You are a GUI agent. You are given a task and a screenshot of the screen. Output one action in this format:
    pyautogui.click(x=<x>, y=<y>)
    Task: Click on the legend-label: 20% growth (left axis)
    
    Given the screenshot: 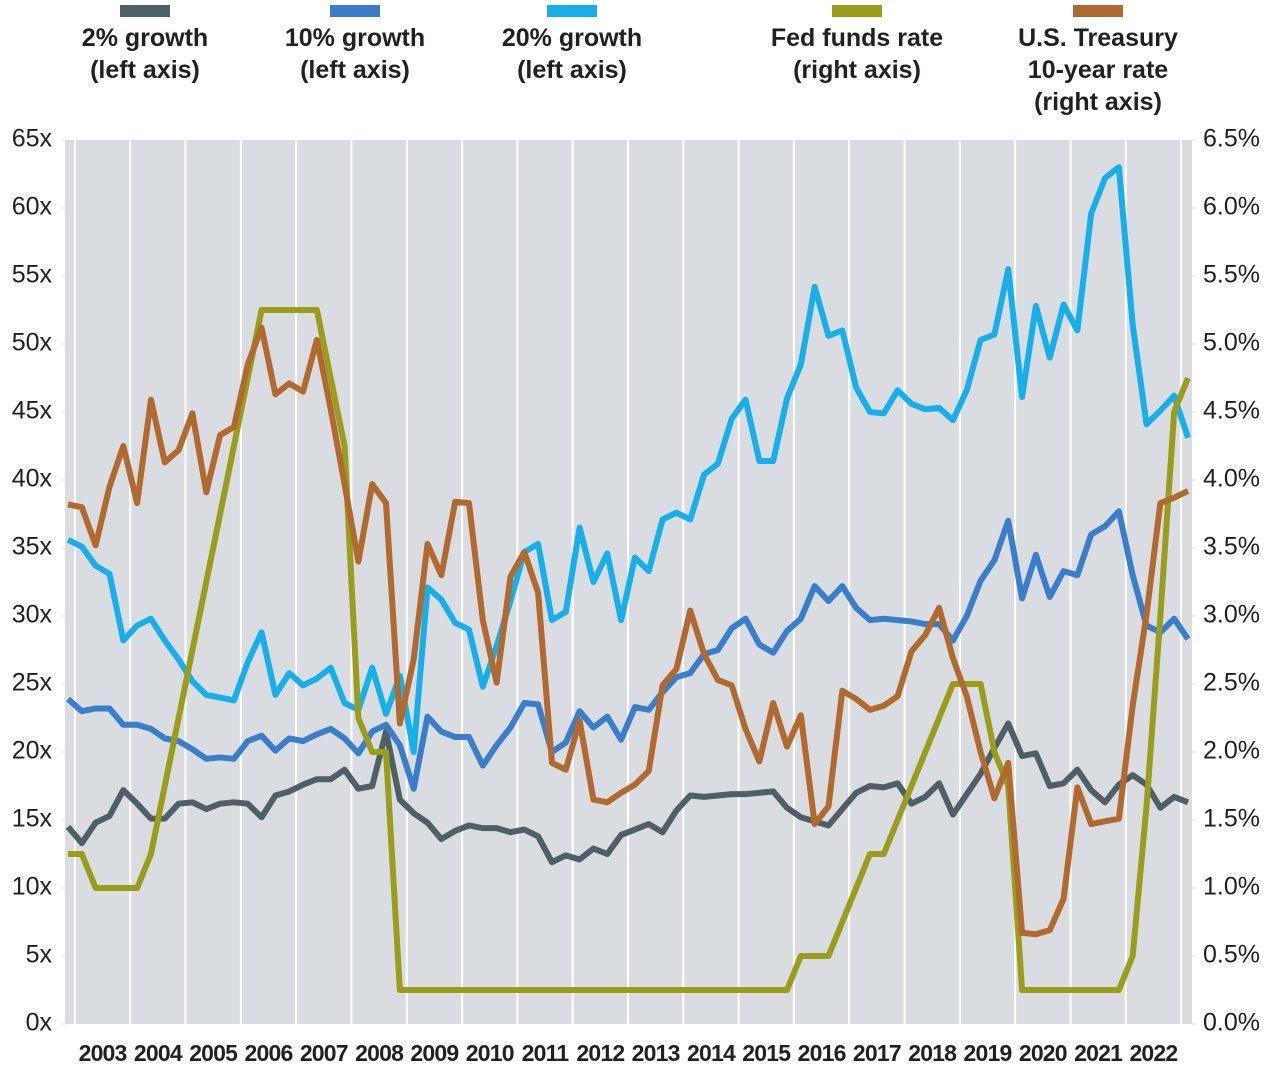 What is the action you would take?
    pyautogui.click(x=572, y=54)
    